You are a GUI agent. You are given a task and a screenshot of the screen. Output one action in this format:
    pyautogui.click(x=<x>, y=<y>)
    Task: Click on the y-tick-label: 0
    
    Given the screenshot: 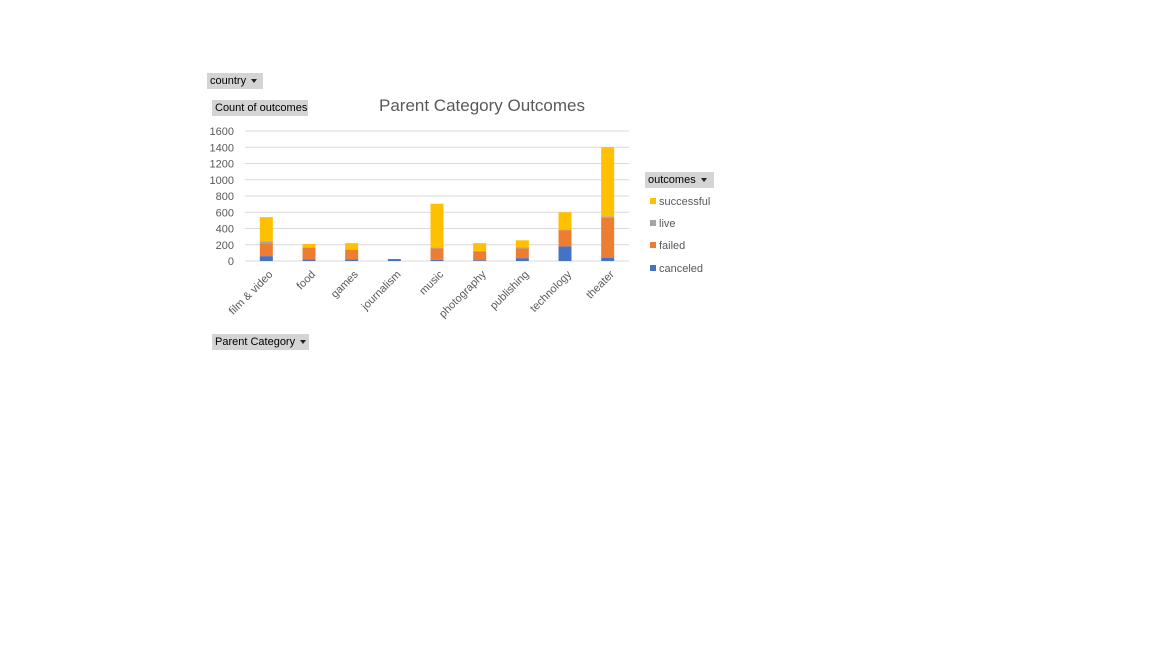 What is the action you would take?
    pyautogui.click(x=231, y=262)
    